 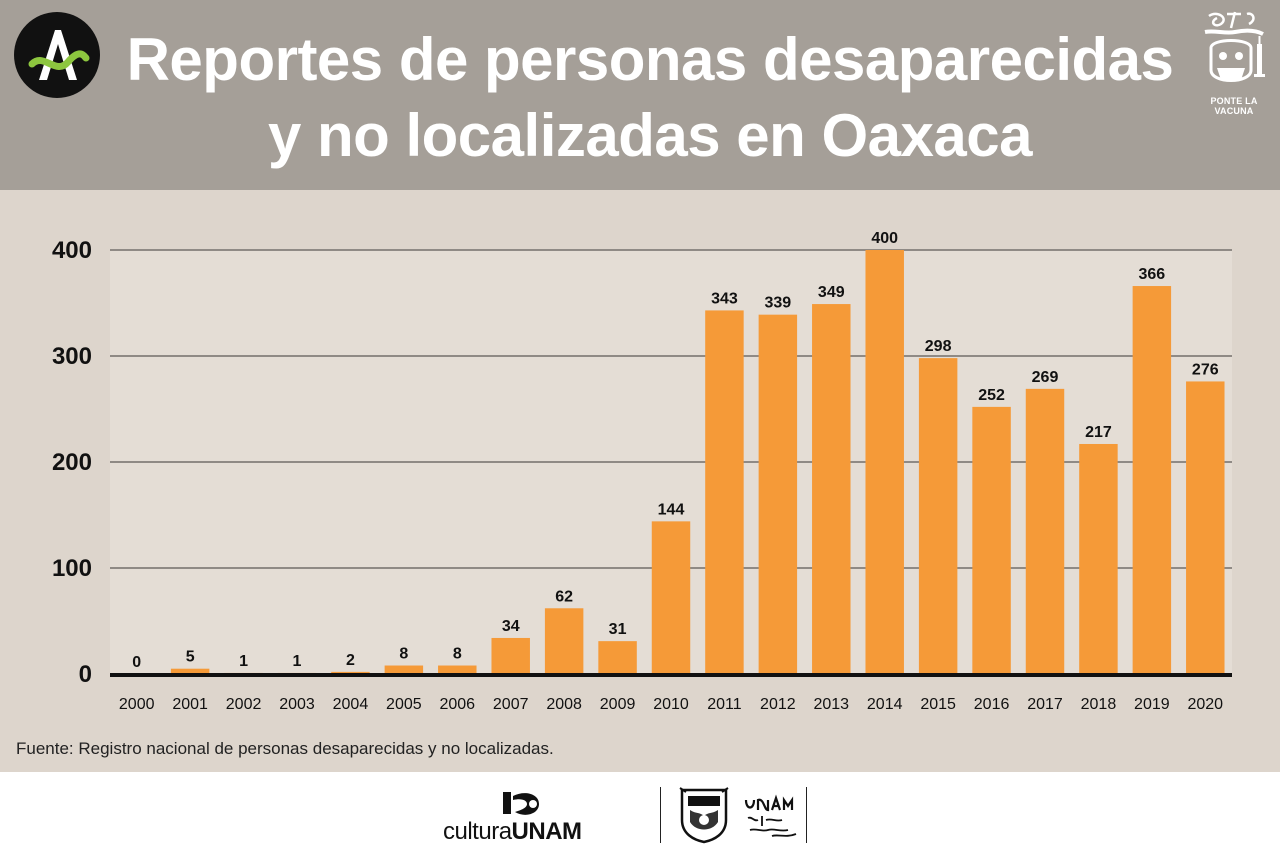 I want to click on x-tick-label: 2012, so click(x=778, y=704).